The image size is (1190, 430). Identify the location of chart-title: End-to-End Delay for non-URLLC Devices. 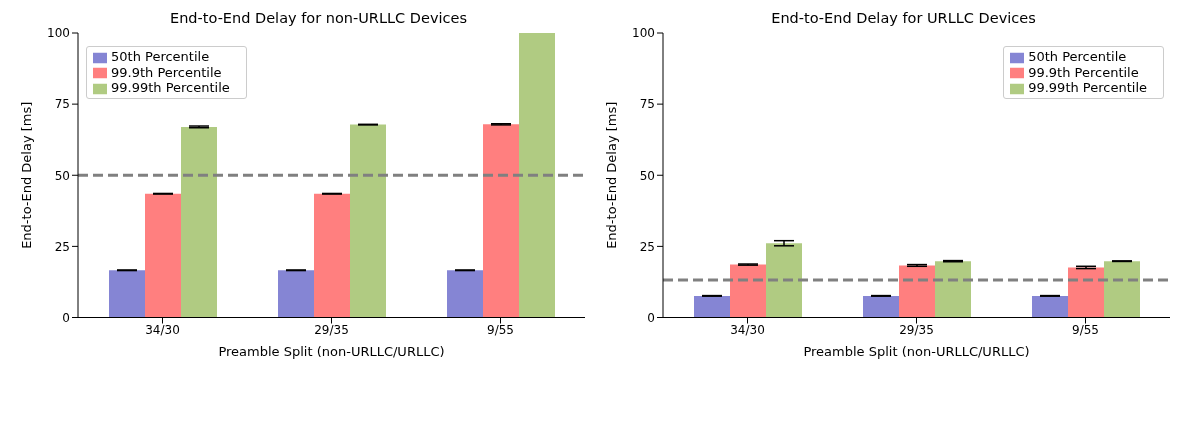
(318, 18).